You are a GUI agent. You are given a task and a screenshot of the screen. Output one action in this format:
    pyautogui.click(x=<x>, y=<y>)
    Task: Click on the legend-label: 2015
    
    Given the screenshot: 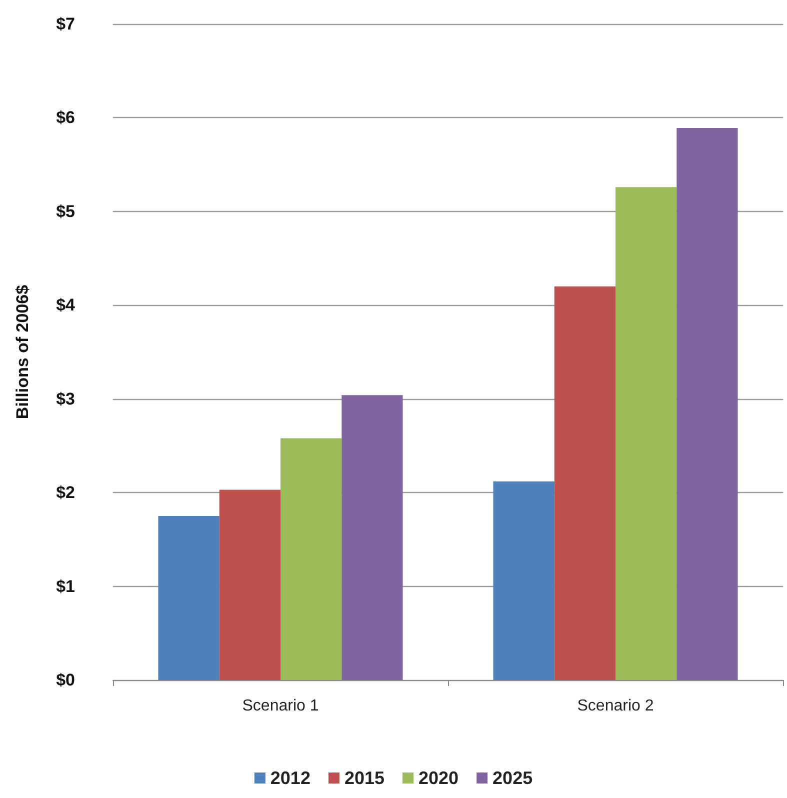 What is the action you would take?
    pyautogui.click(x=364, y=778)
    